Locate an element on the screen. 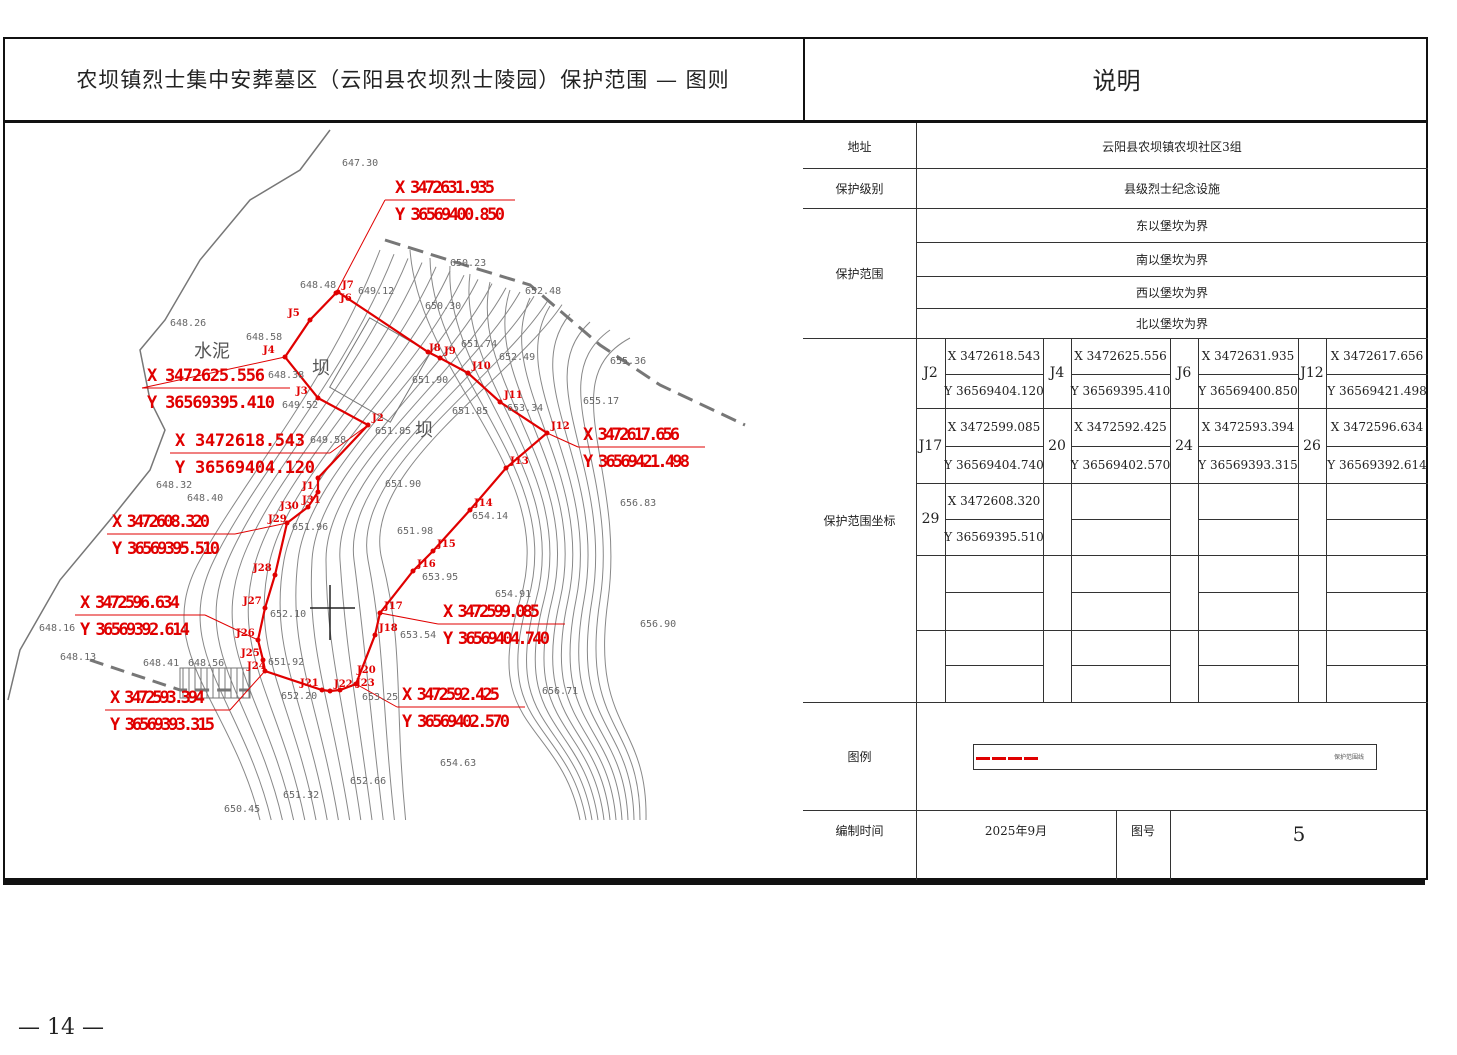 The height and width of the screenshot is (1055, 1457). coord-x-value: X 3472592.425 is located at coordinates (1120, 427).